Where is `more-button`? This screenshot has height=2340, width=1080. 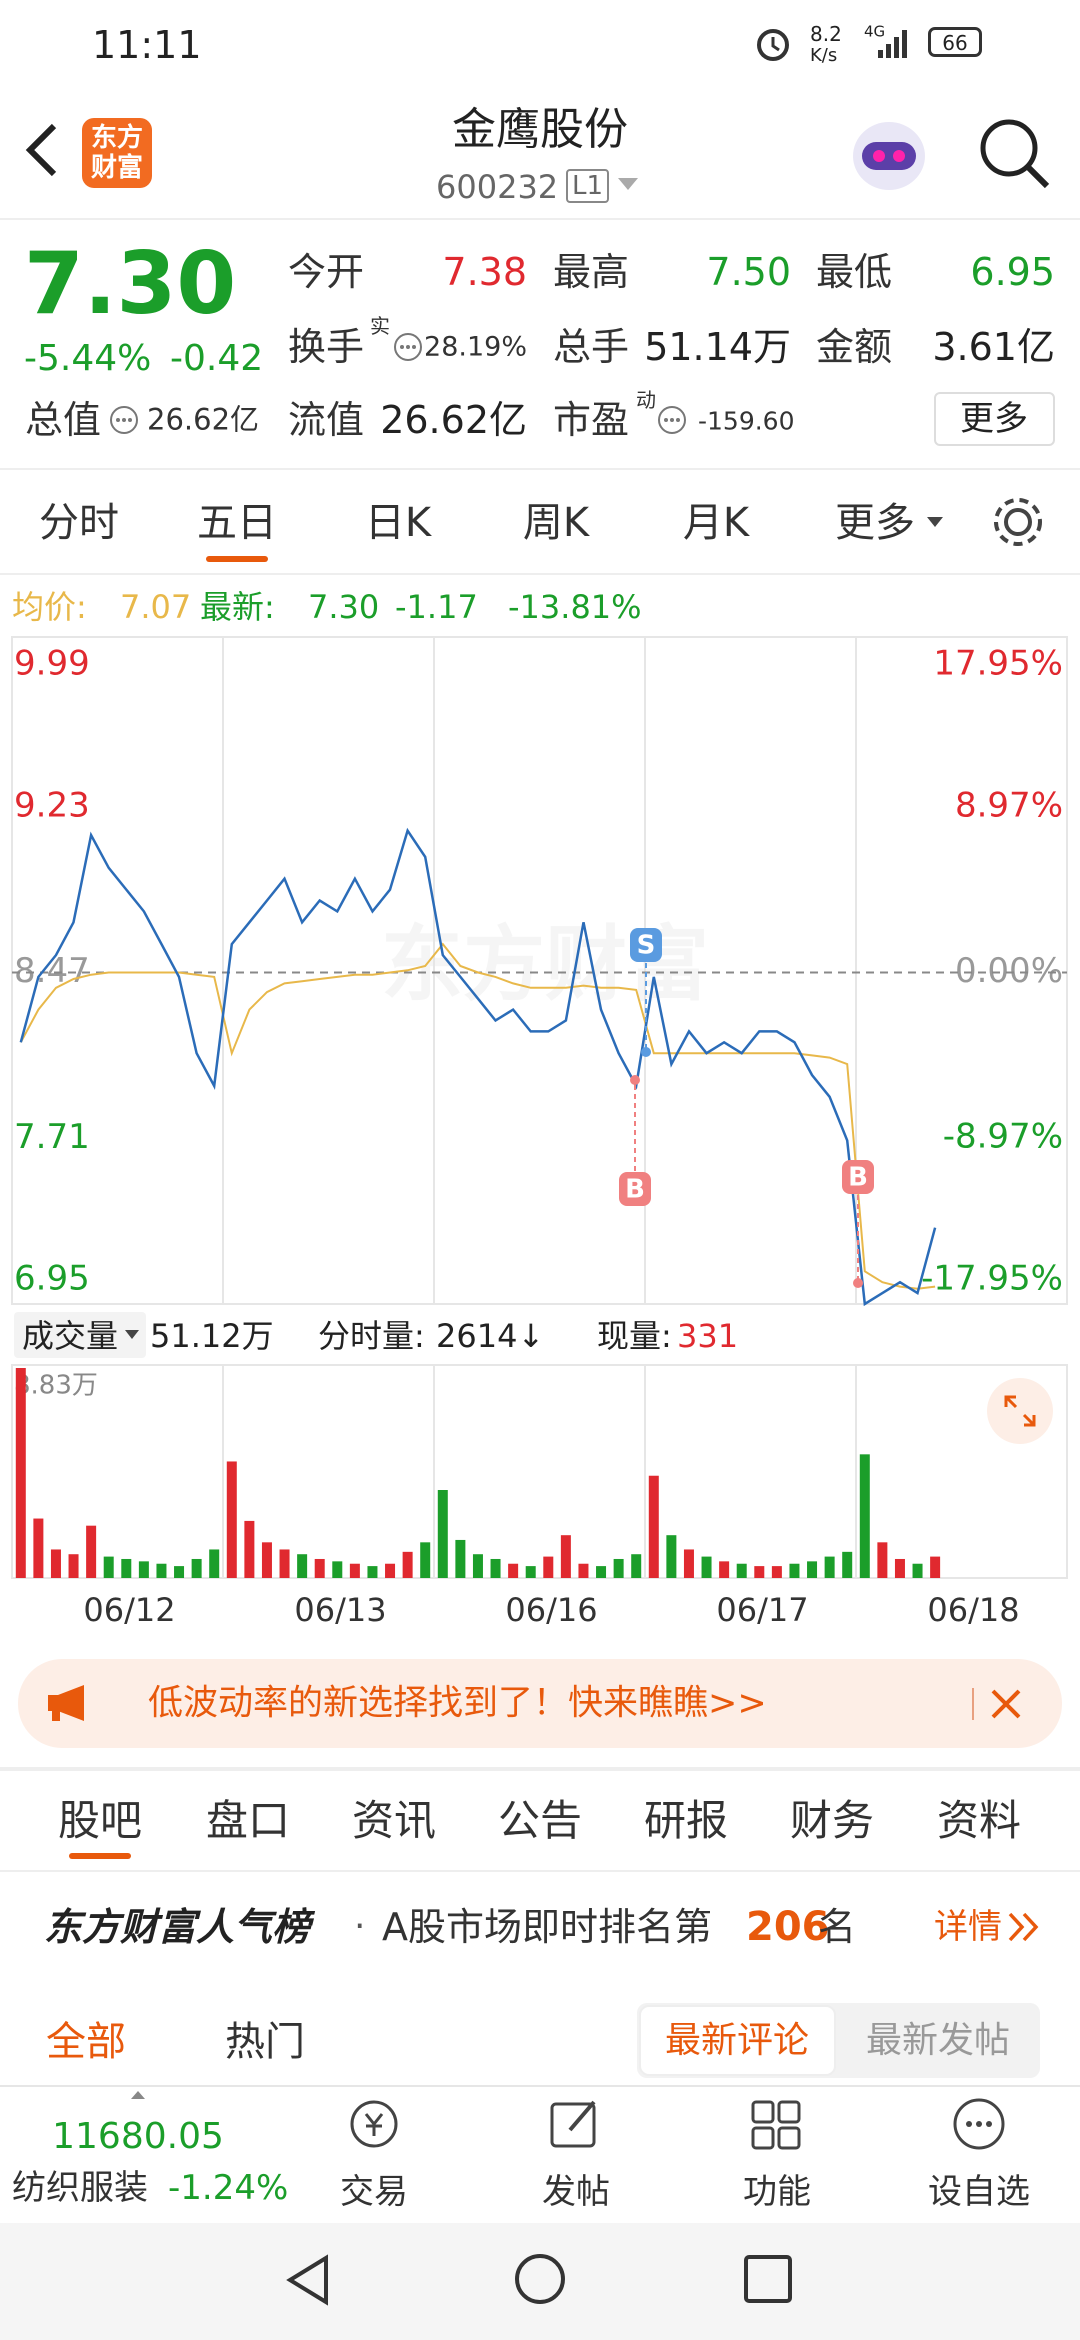 more-button is located at coordinates (994, 419).